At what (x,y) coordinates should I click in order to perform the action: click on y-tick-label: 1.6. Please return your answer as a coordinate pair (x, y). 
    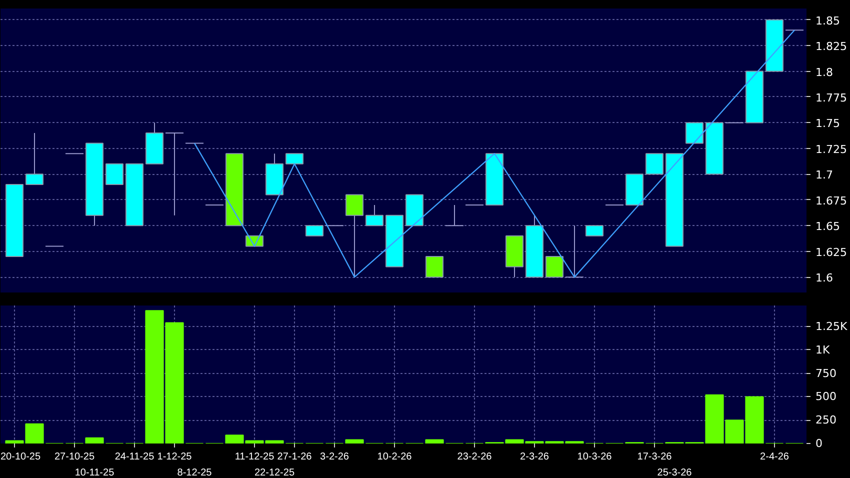
    Looking at the image, I should click on (824, 278).